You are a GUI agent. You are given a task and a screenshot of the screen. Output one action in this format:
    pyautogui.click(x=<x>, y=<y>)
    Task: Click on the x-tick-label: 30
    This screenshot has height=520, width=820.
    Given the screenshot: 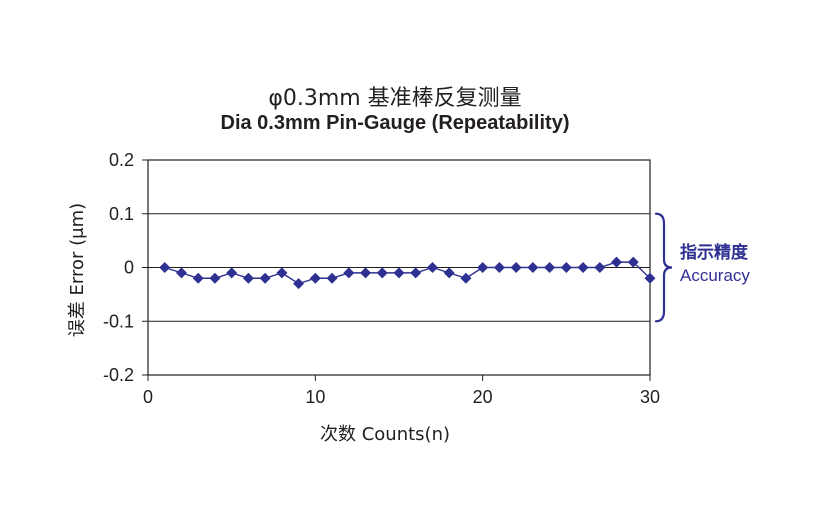 What is the action you would take?
    pyautogui.click(x=650, y=397)
    